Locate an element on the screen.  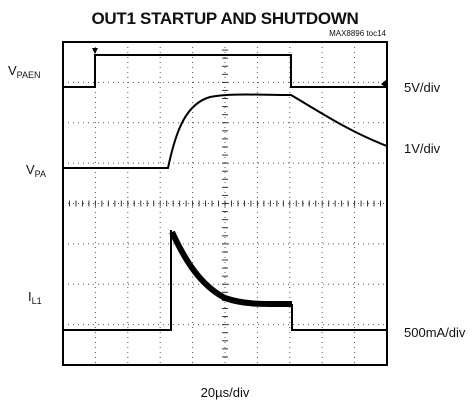
trace-scale: 5V/div is located at coordinates (422, 87).